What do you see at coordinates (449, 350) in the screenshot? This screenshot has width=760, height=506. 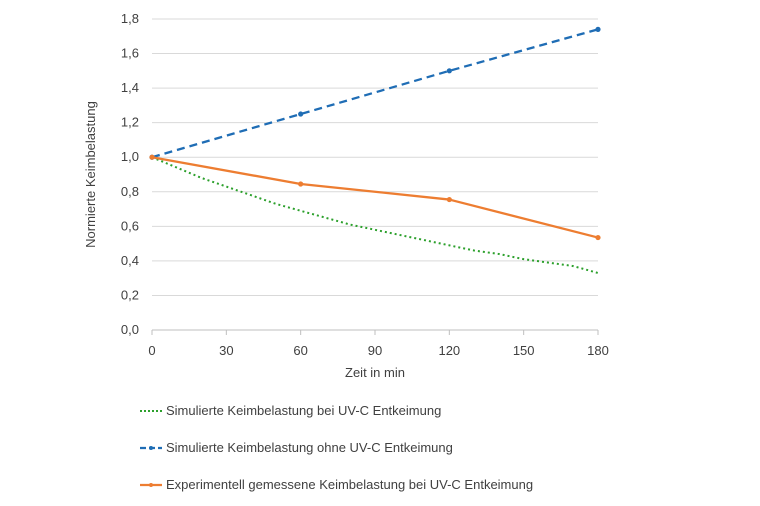 I see `x-tick-label: 120` at bounding box center [449, 350].